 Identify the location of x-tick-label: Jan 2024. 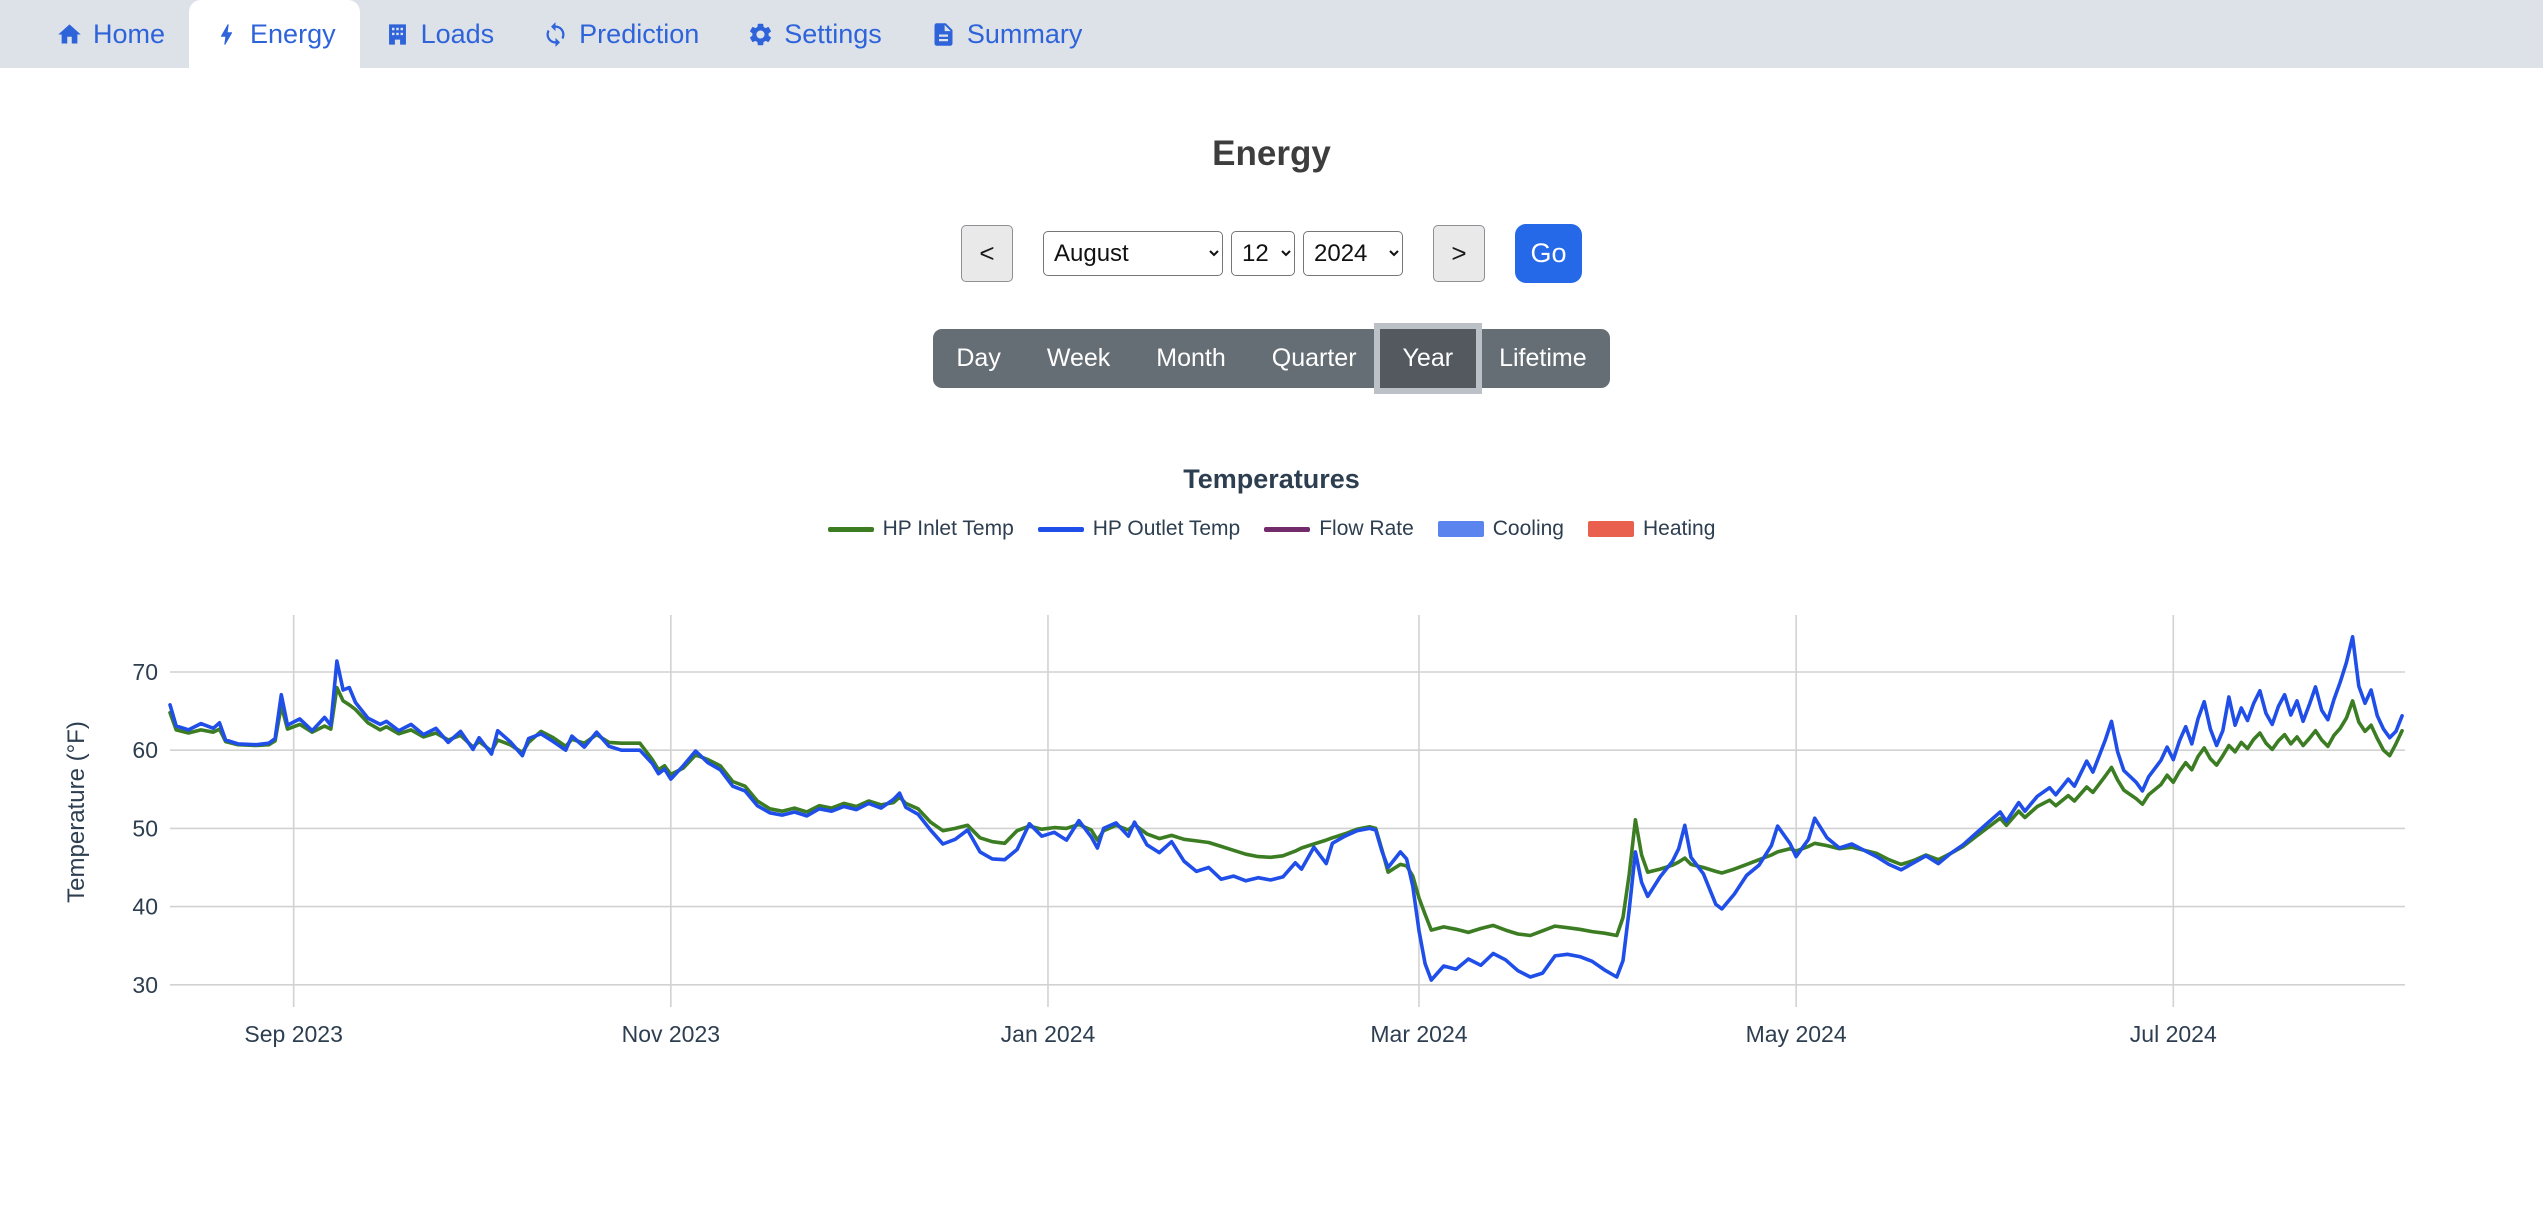
(1048, 1034).